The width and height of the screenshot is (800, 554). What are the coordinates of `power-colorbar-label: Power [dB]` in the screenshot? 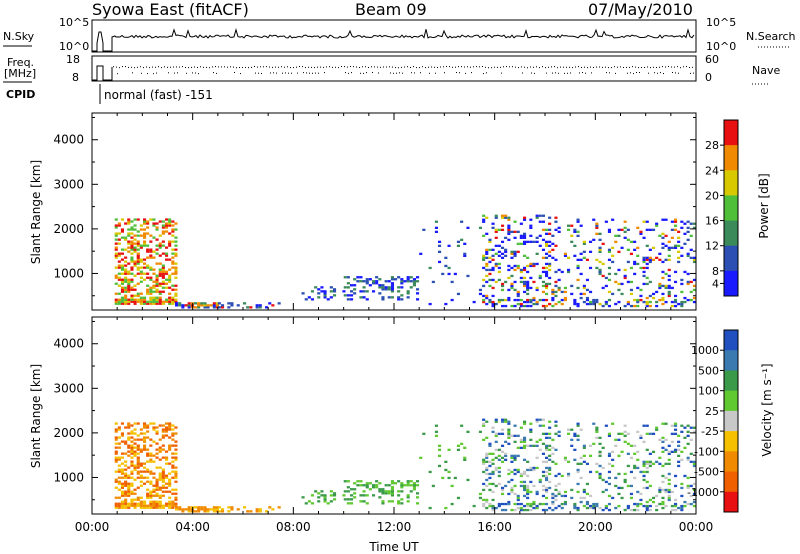 It's located at (764, 205).